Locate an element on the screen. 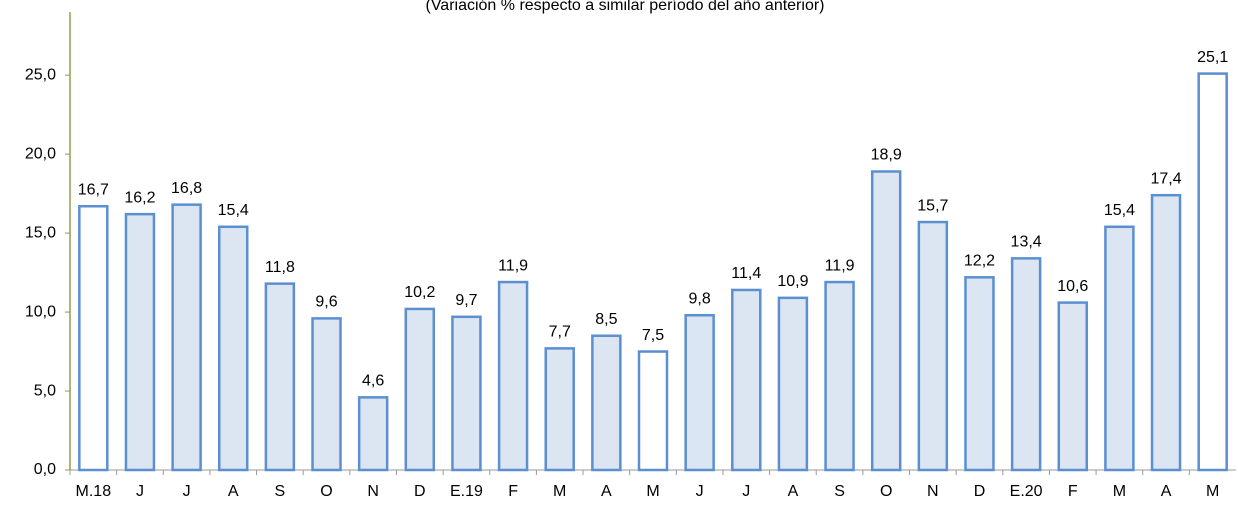 The width and height of the screenshot is (1238, 506). value-label: 13,4 is located at coordinates (1026, 242).